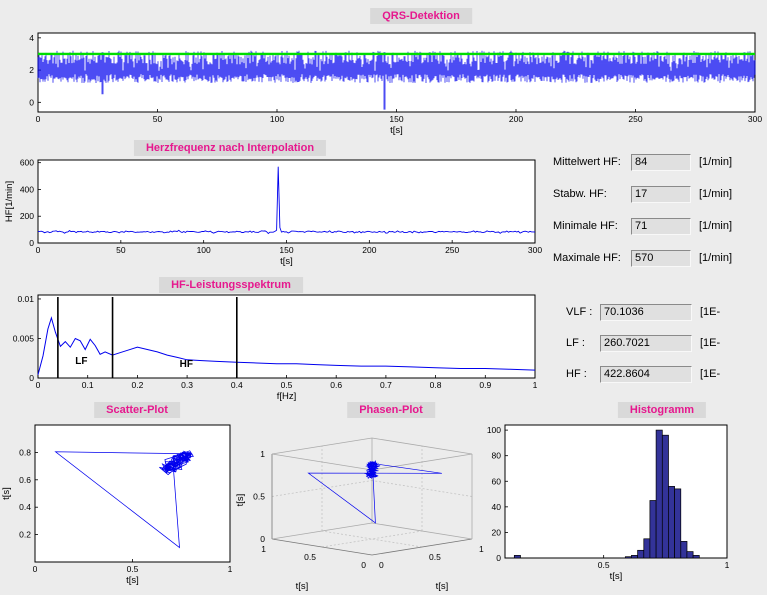  Describe the element at coordinates (25, 507) in the screenshot. I see `svg-text: 0.4` at that location.